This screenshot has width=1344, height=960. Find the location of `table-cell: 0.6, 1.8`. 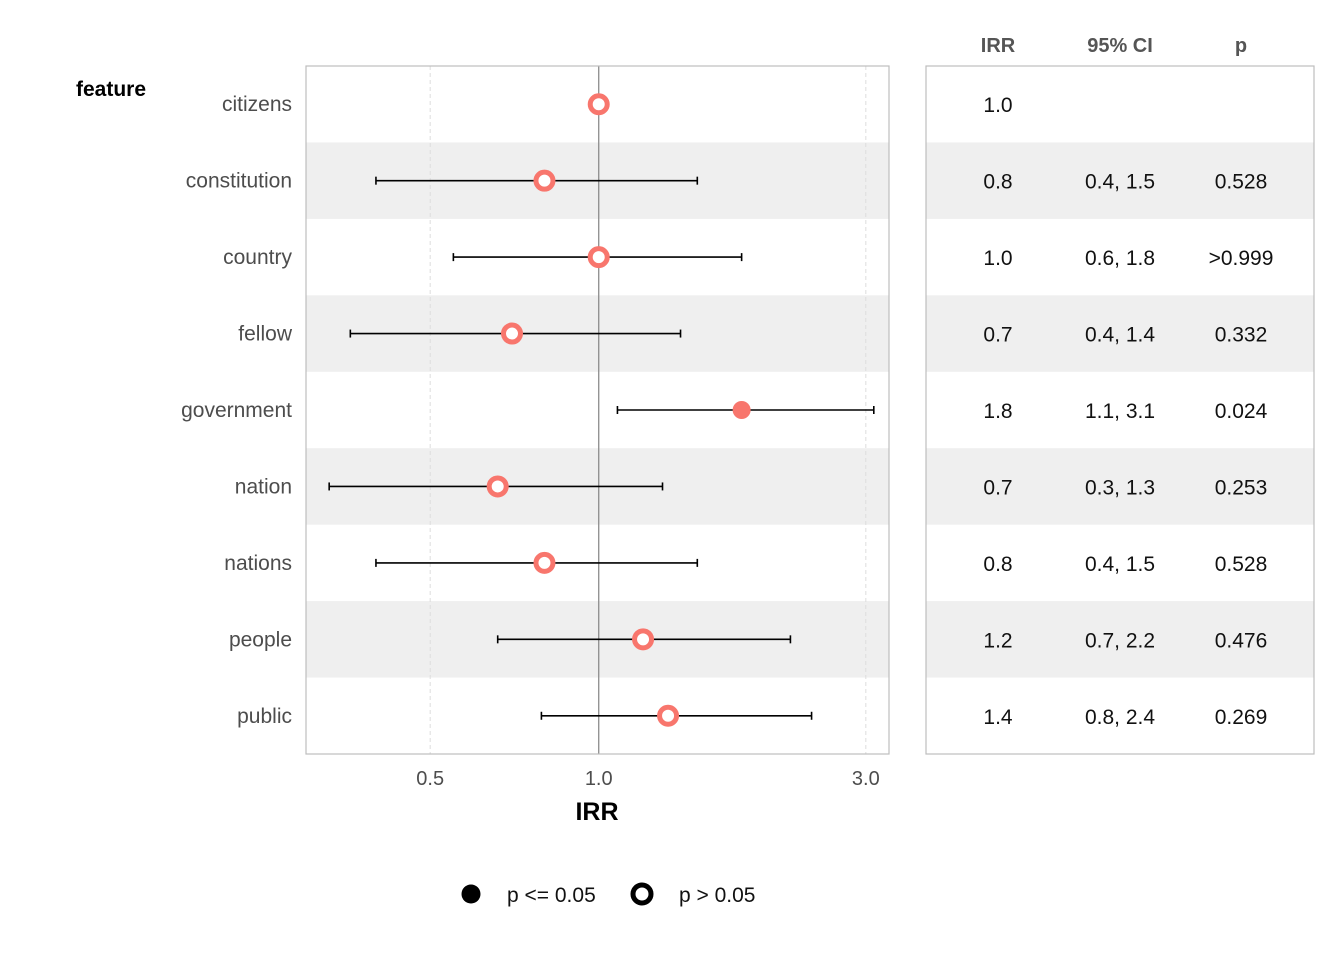

table-cell: 0.6, 1.8 is located at coordinates (1120, 258).